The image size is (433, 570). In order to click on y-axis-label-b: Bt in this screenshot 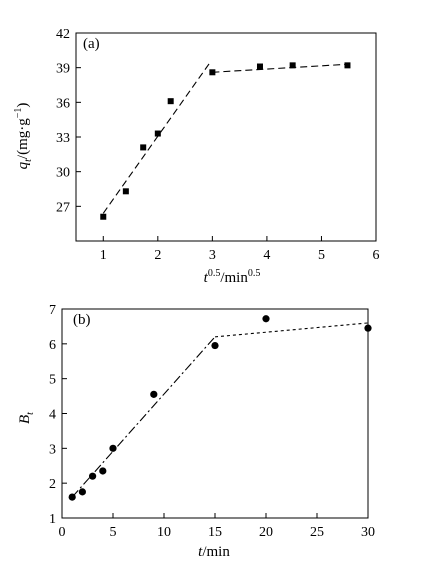, I will do `click(26, 418)`.